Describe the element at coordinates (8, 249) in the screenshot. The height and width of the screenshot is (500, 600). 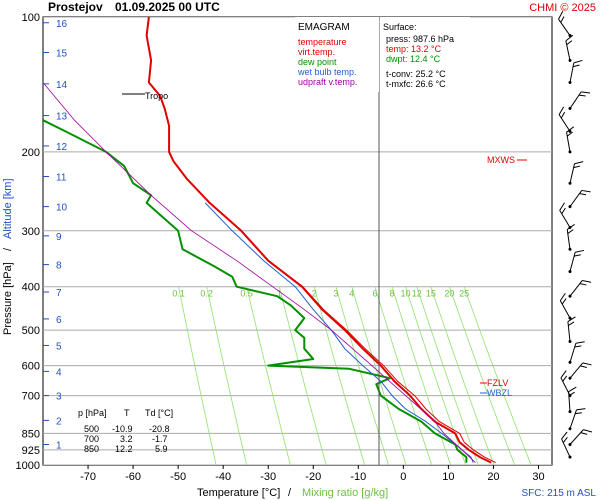
I see `y-axis-sep: /` at that location.